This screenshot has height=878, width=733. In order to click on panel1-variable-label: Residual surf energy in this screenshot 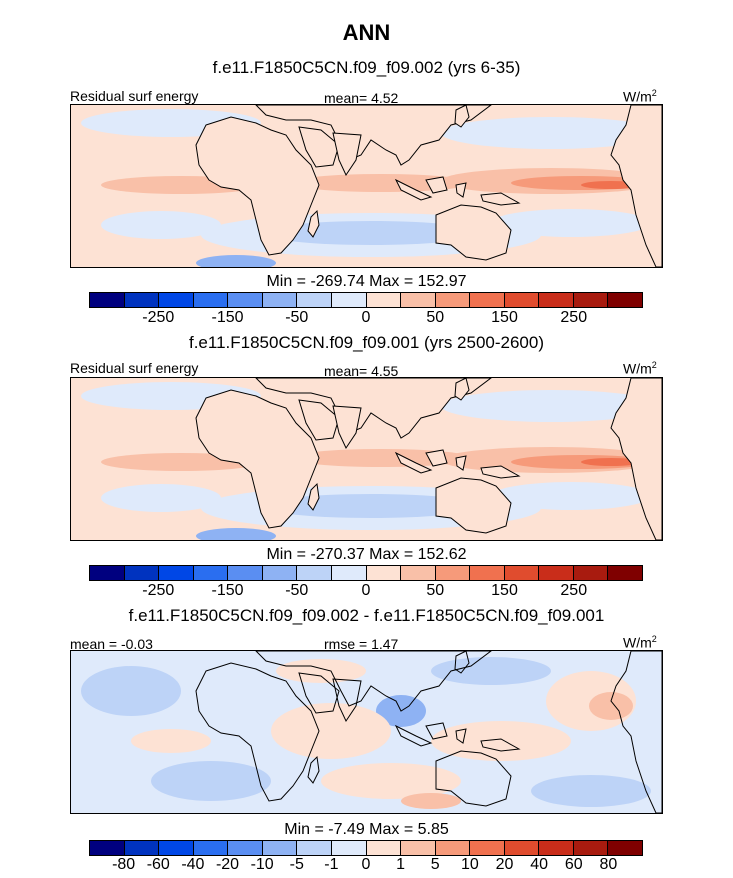, I will do `click(134, 96)`.